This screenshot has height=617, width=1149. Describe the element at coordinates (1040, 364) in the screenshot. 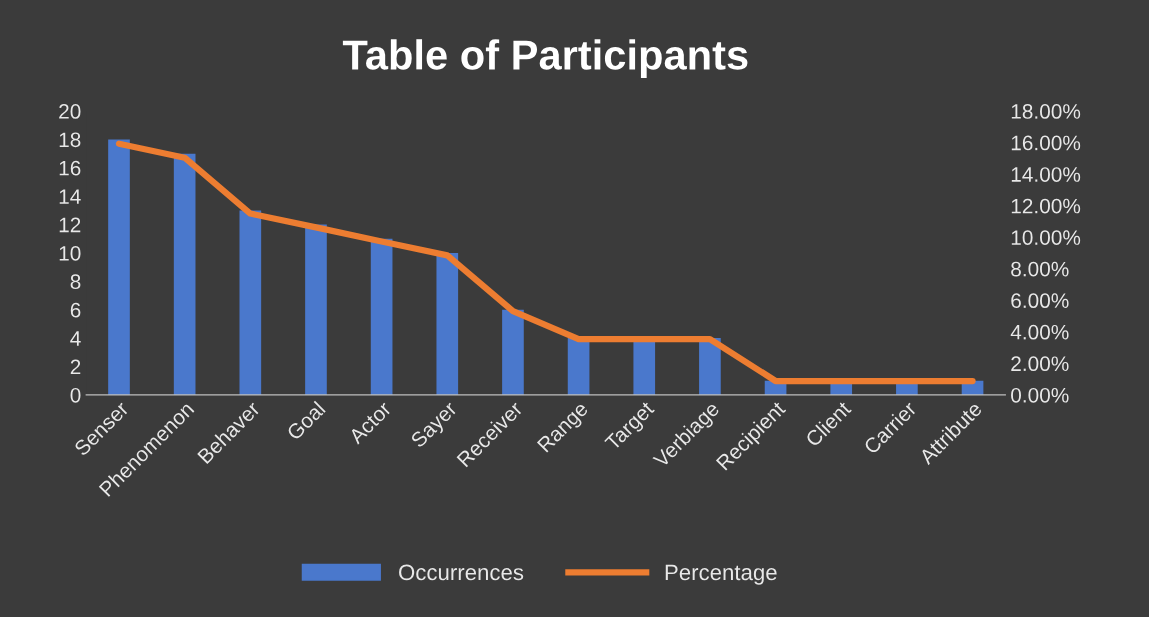

I see `y2-tick-label: 2.00%` at that location.